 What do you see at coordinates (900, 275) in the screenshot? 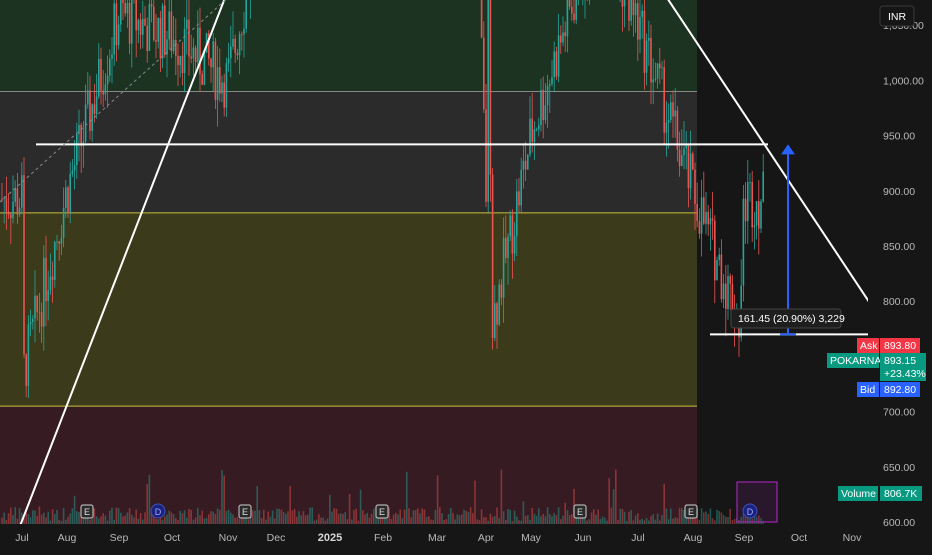
I see `price-axis-panel` at bounding box center [900, 275].